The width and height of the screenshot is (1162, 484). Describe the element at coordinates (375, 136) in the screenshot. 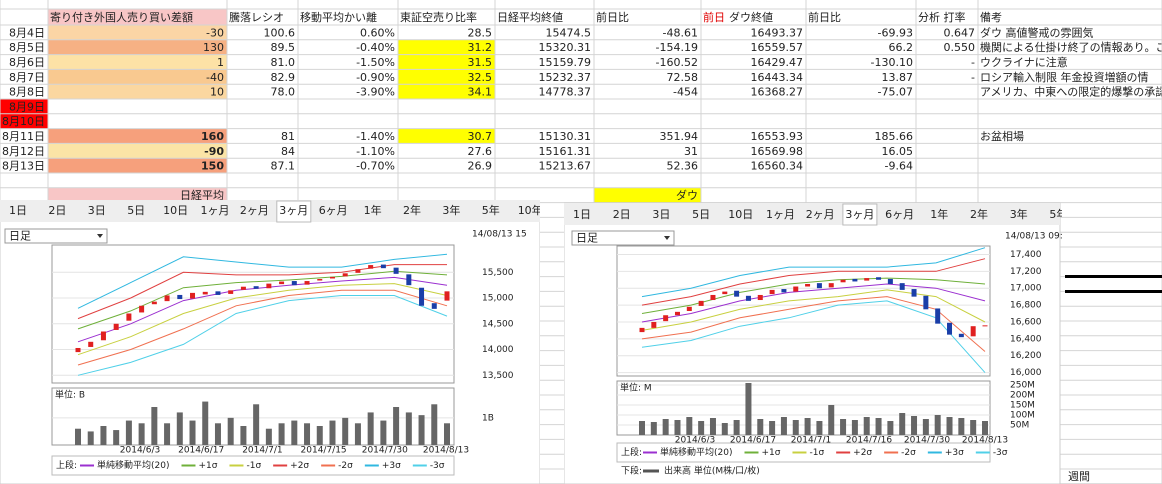

I see `cell: -1.40%` at that location.